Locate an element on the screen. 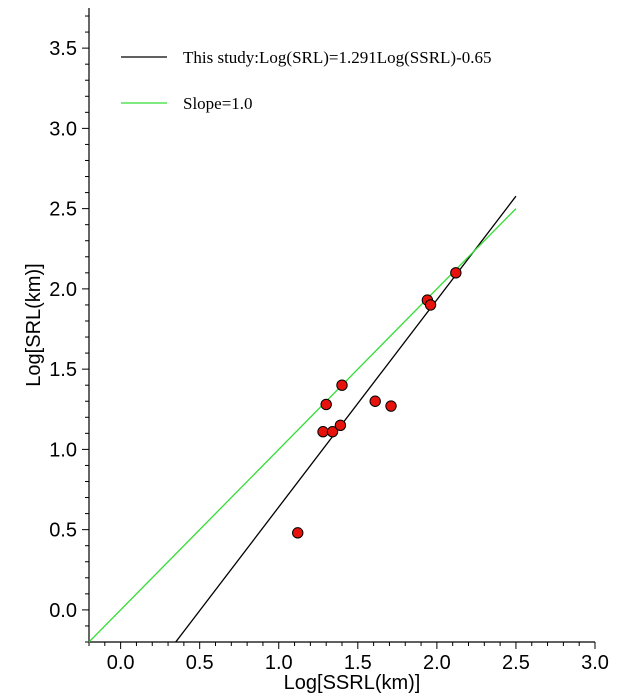 Image resolution: width=626 pixels, height=695 pixels. data-points is located at coordinates (377, 403).